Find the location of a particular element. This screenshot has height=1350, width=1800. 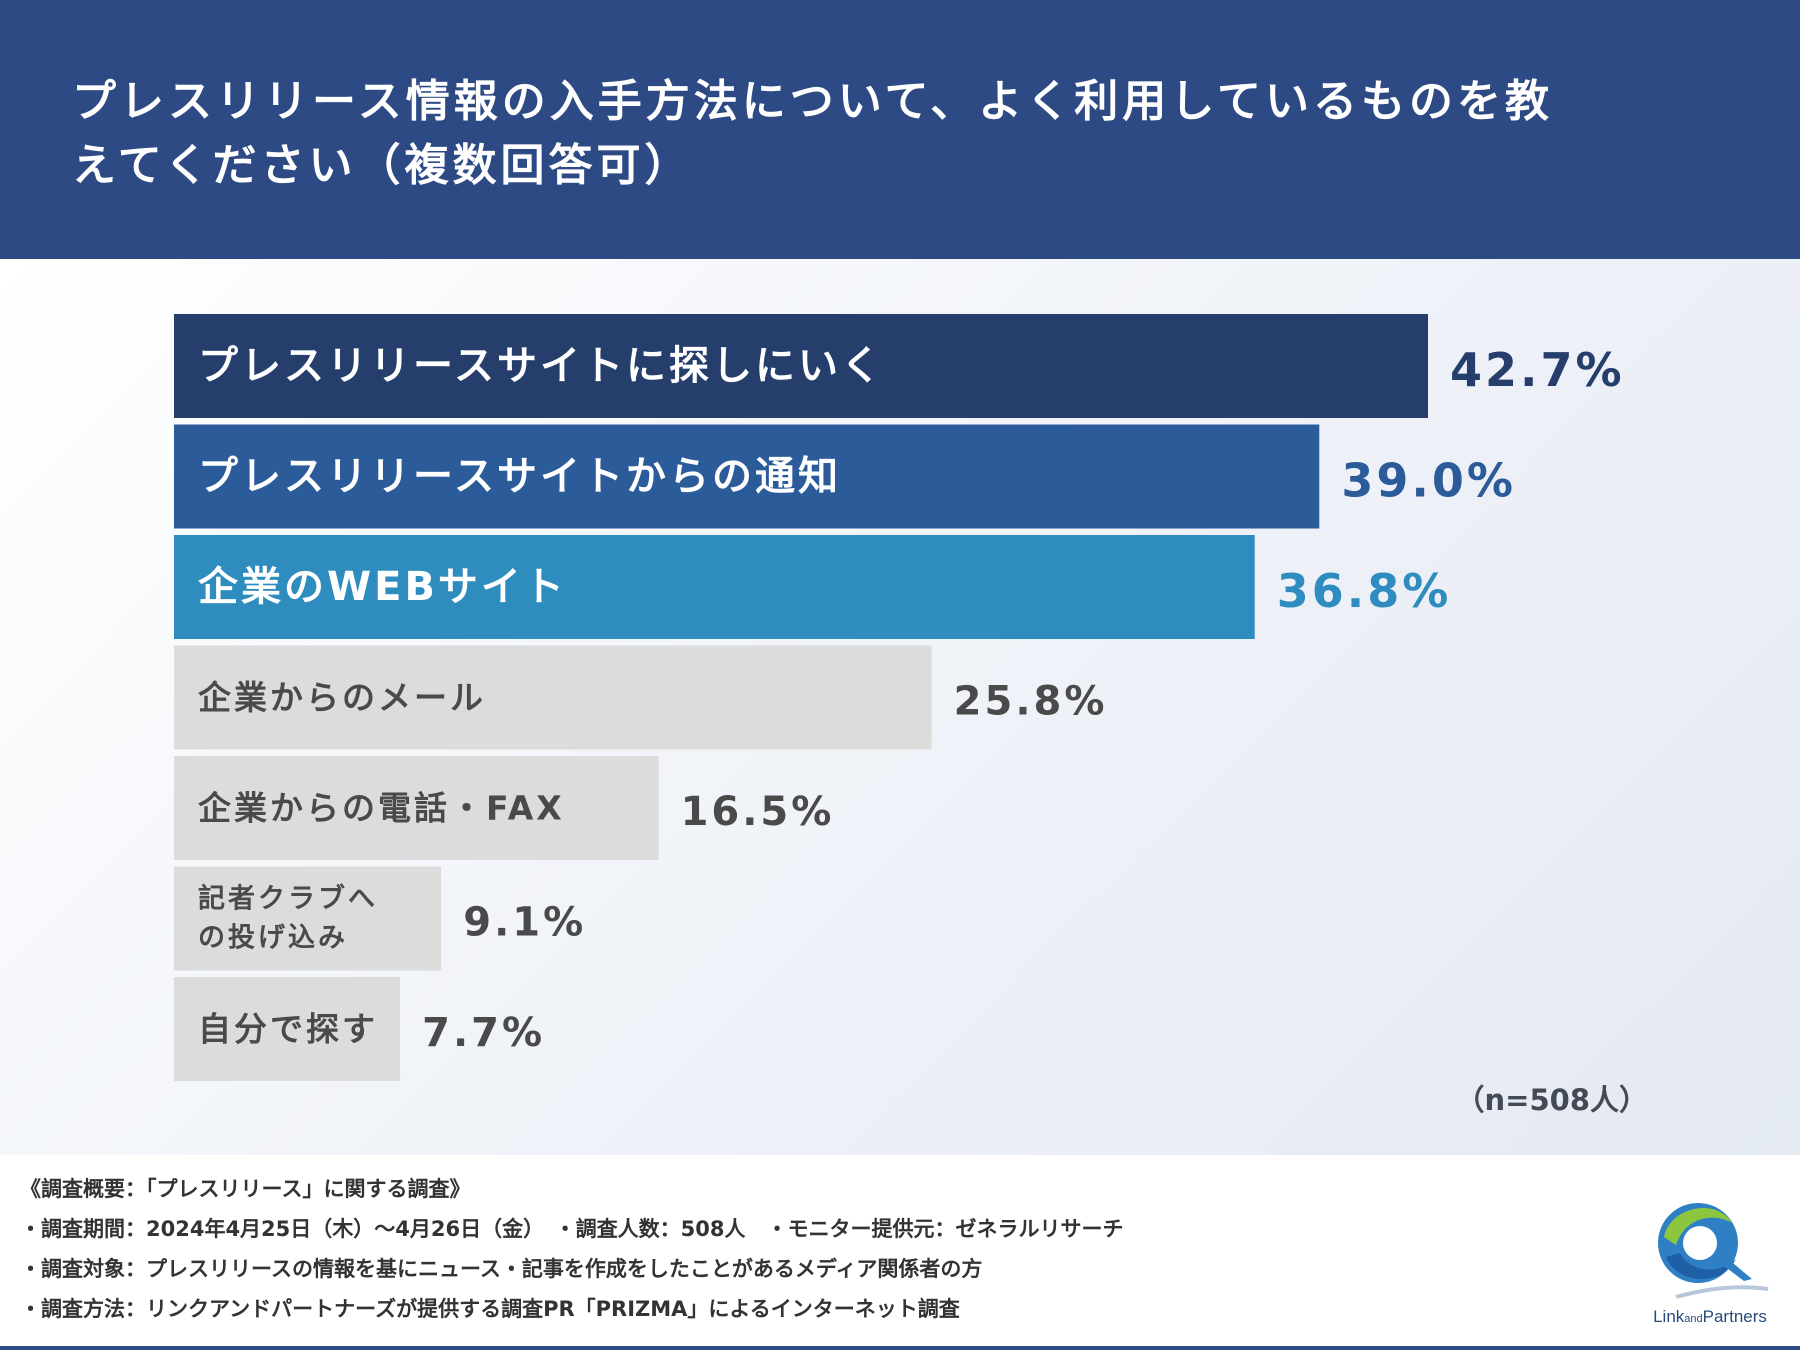

sample-size-note: （n=508人） is located at coordinates (1551, 1100).